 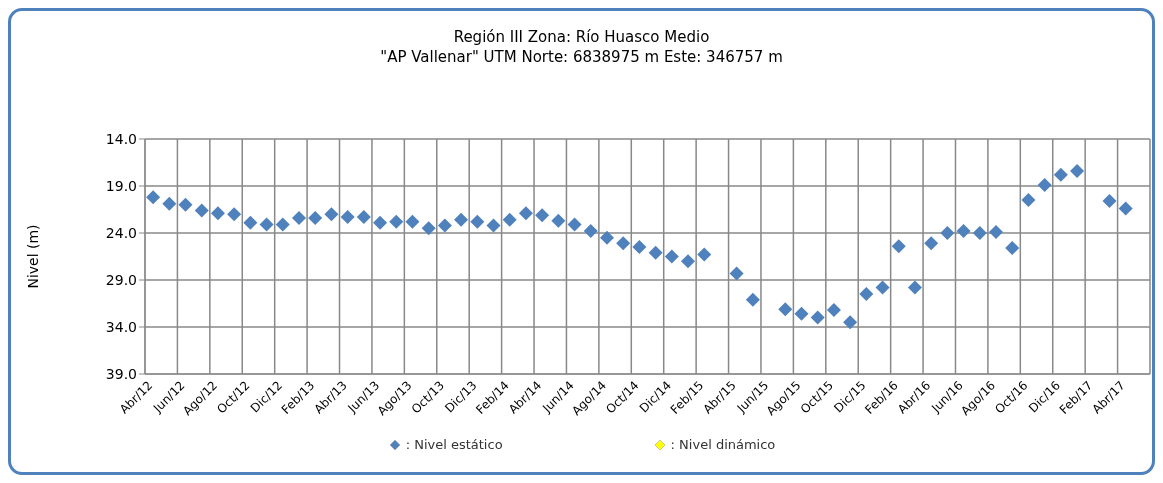 I want to click on y-tick-label: 39.0, so click(x=121, y=373).